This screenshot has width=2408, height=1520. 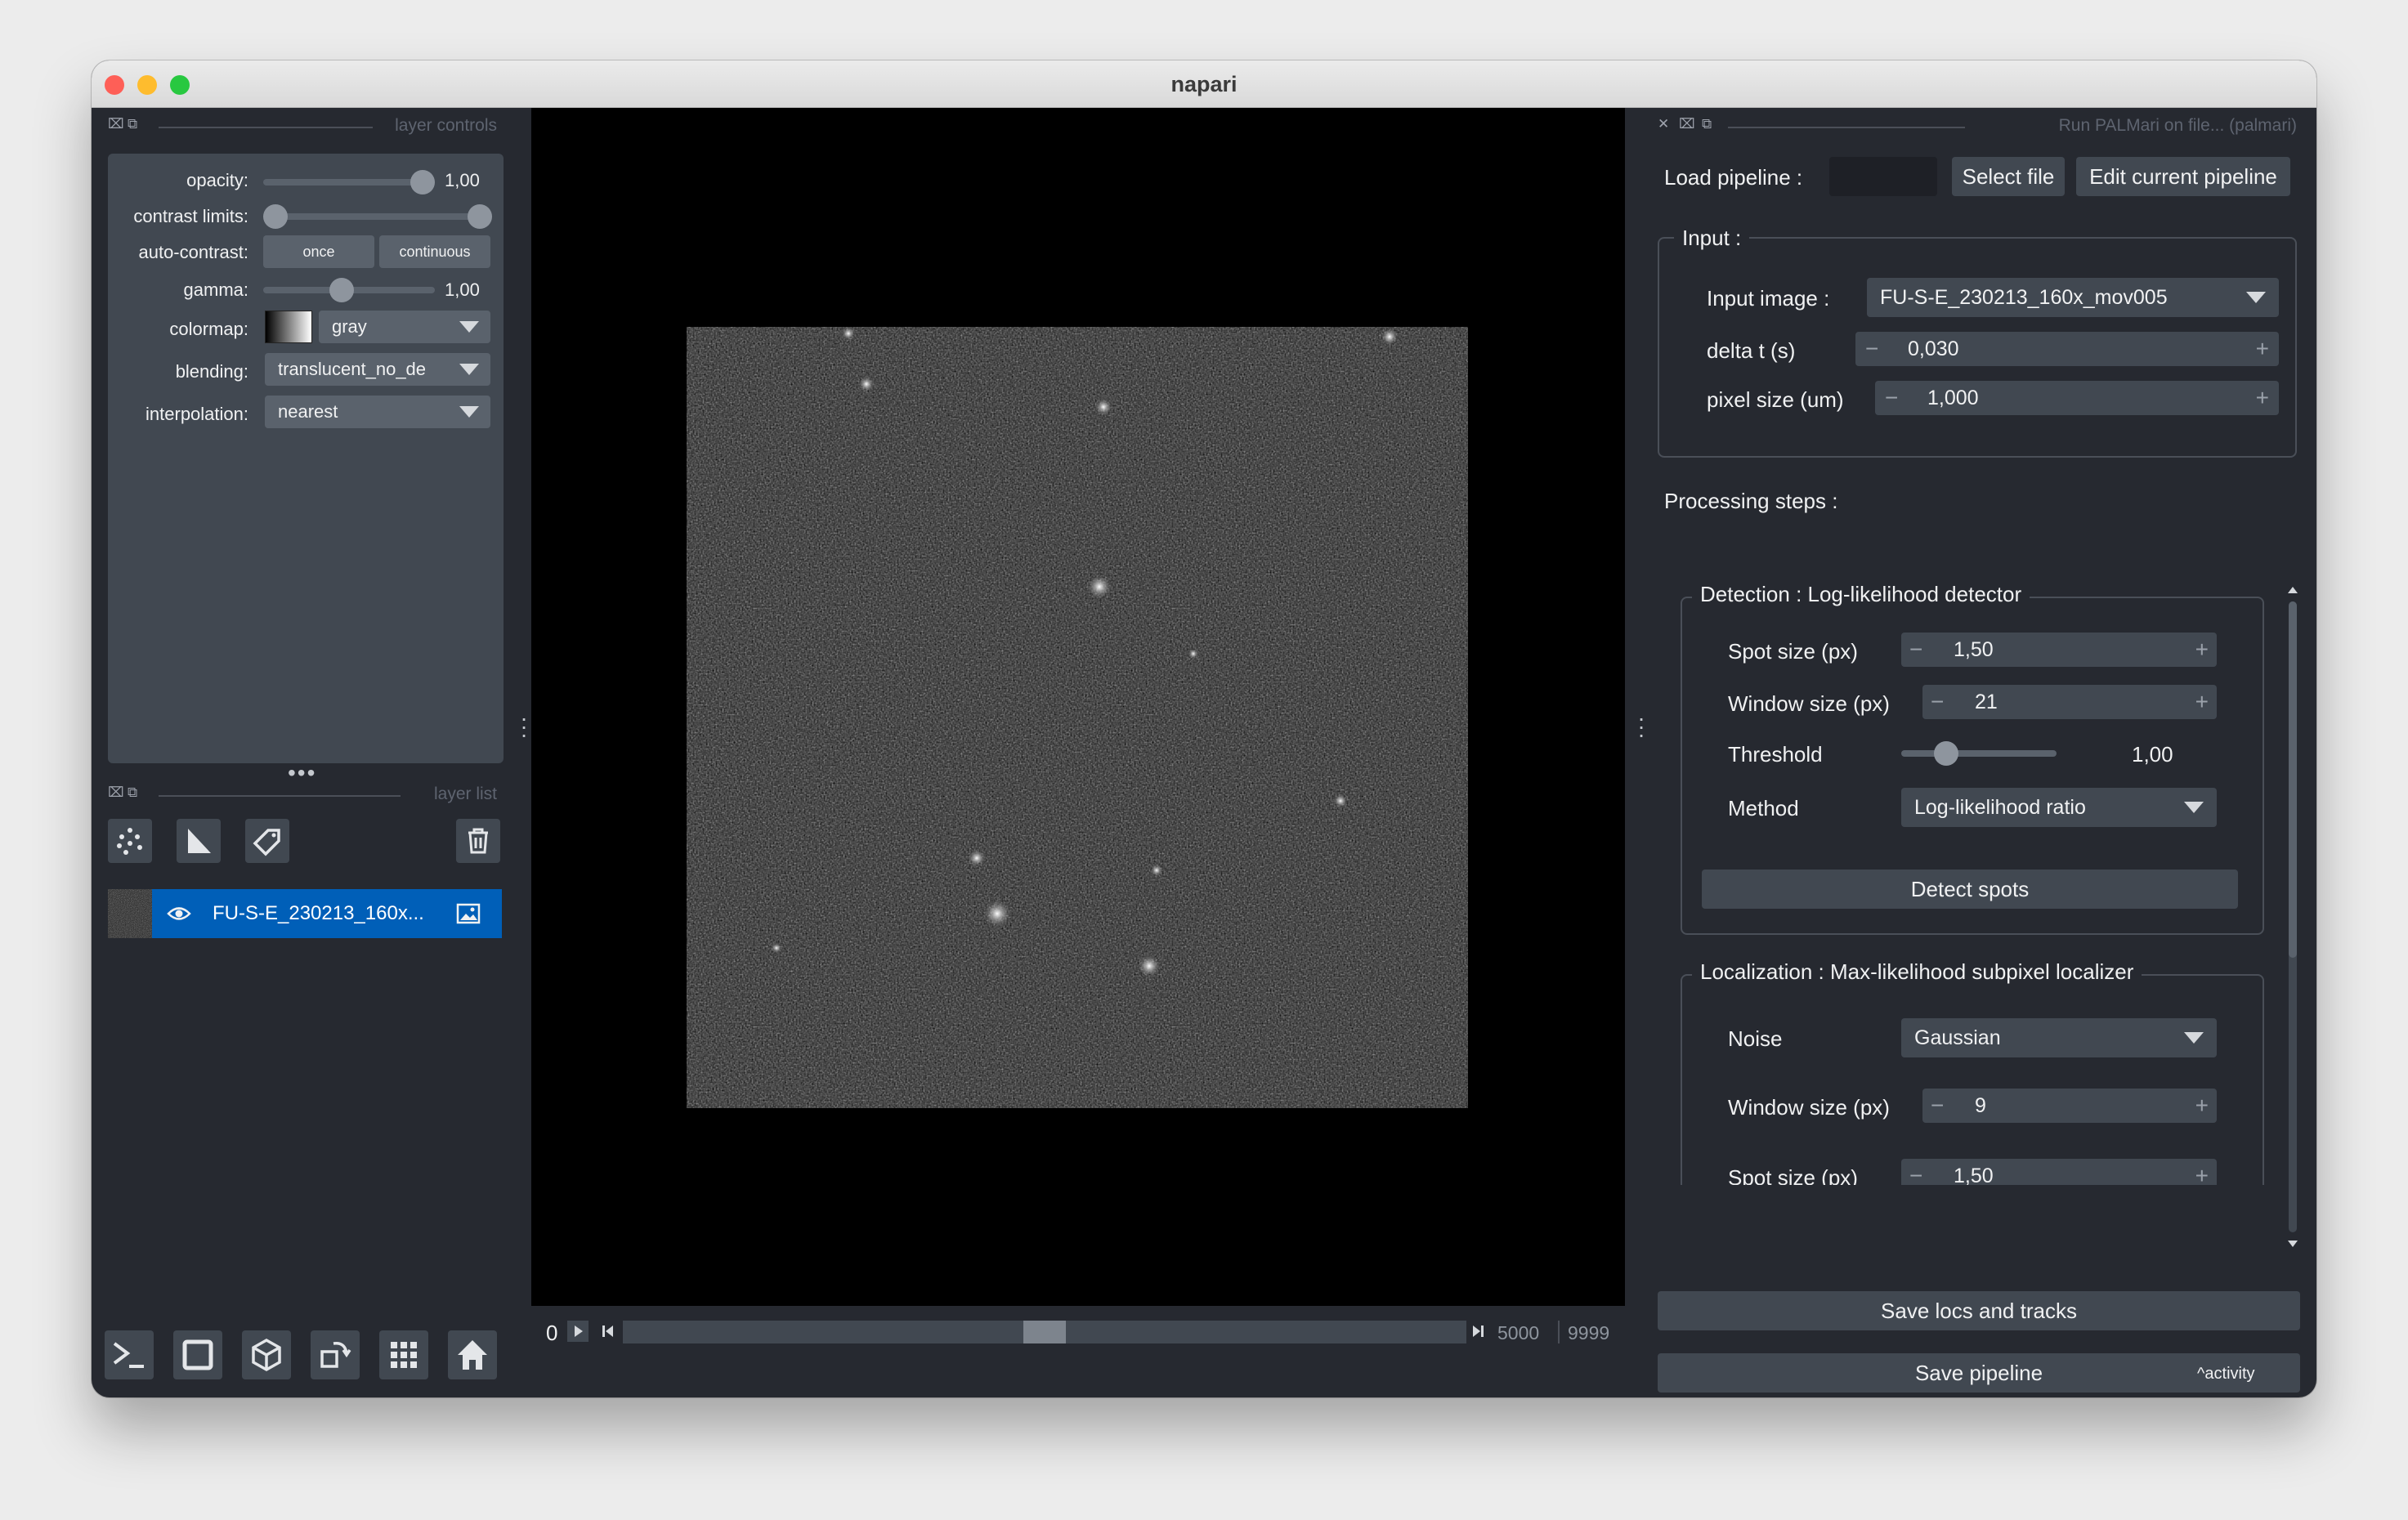 I want to click on scroll-up-icon, so click(x=2293, y=590).